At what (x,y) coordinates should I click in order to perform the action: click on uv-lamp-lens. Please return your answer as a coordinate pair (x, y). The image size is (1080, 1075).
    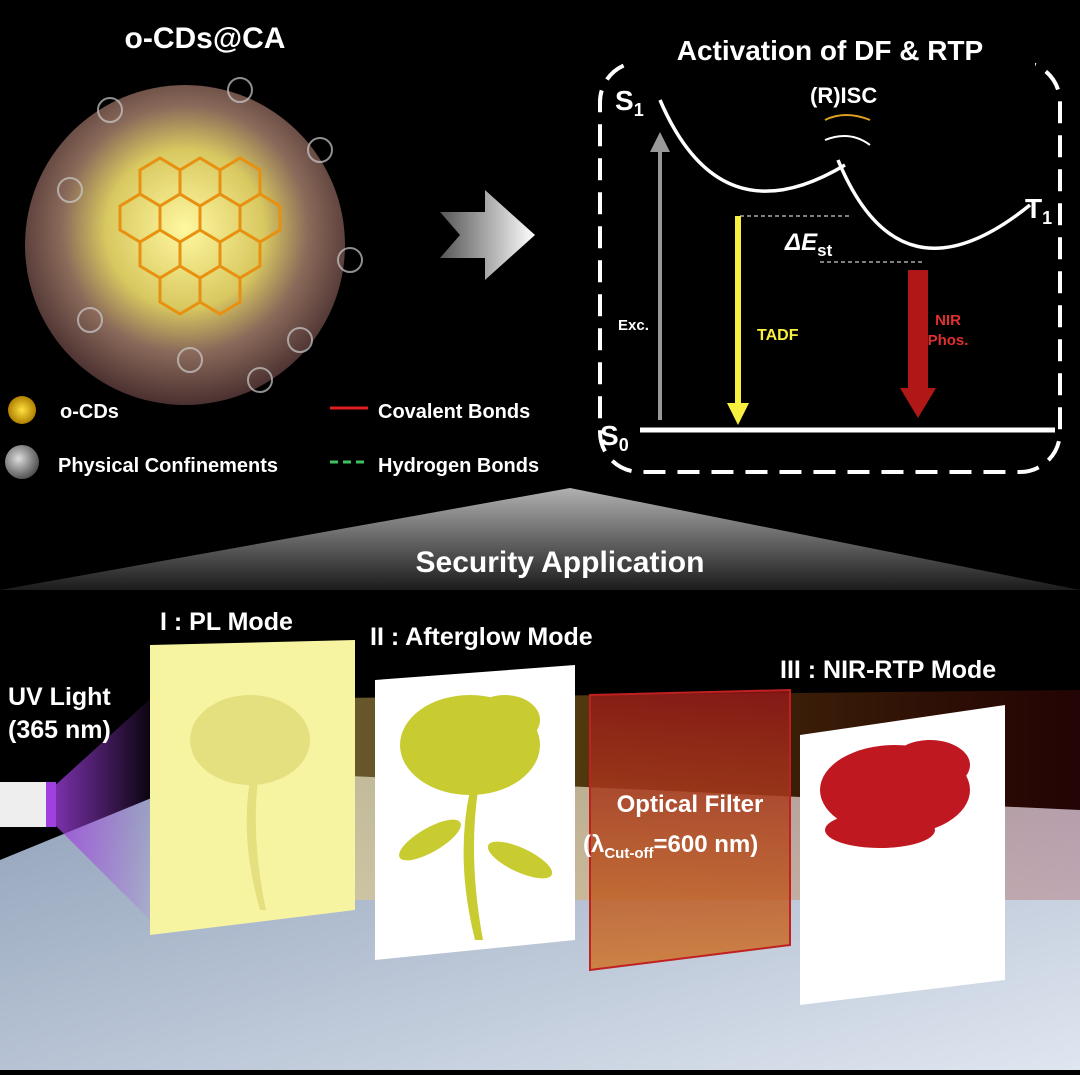
    Looking at the image, I should click on (51, 804).